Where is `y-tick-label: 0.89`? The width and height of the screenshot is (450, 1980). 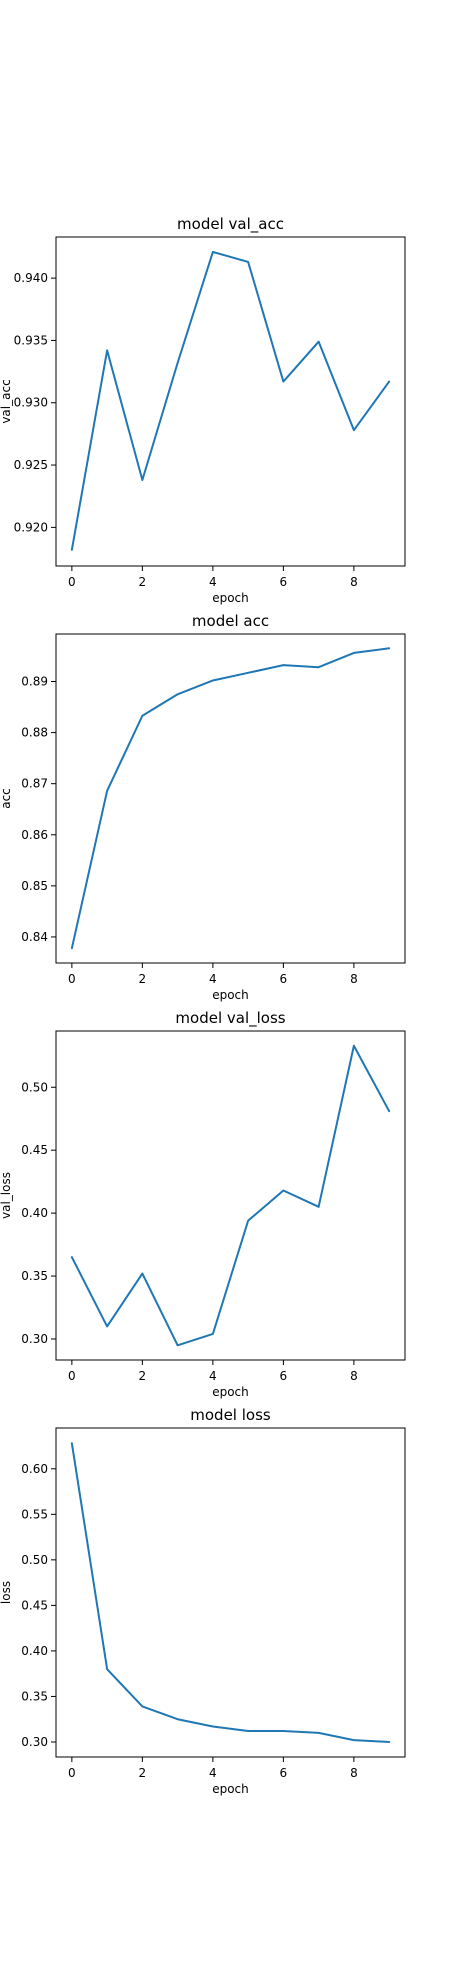 y-tick-label: 0.89 is located at coordinates (34, 682).